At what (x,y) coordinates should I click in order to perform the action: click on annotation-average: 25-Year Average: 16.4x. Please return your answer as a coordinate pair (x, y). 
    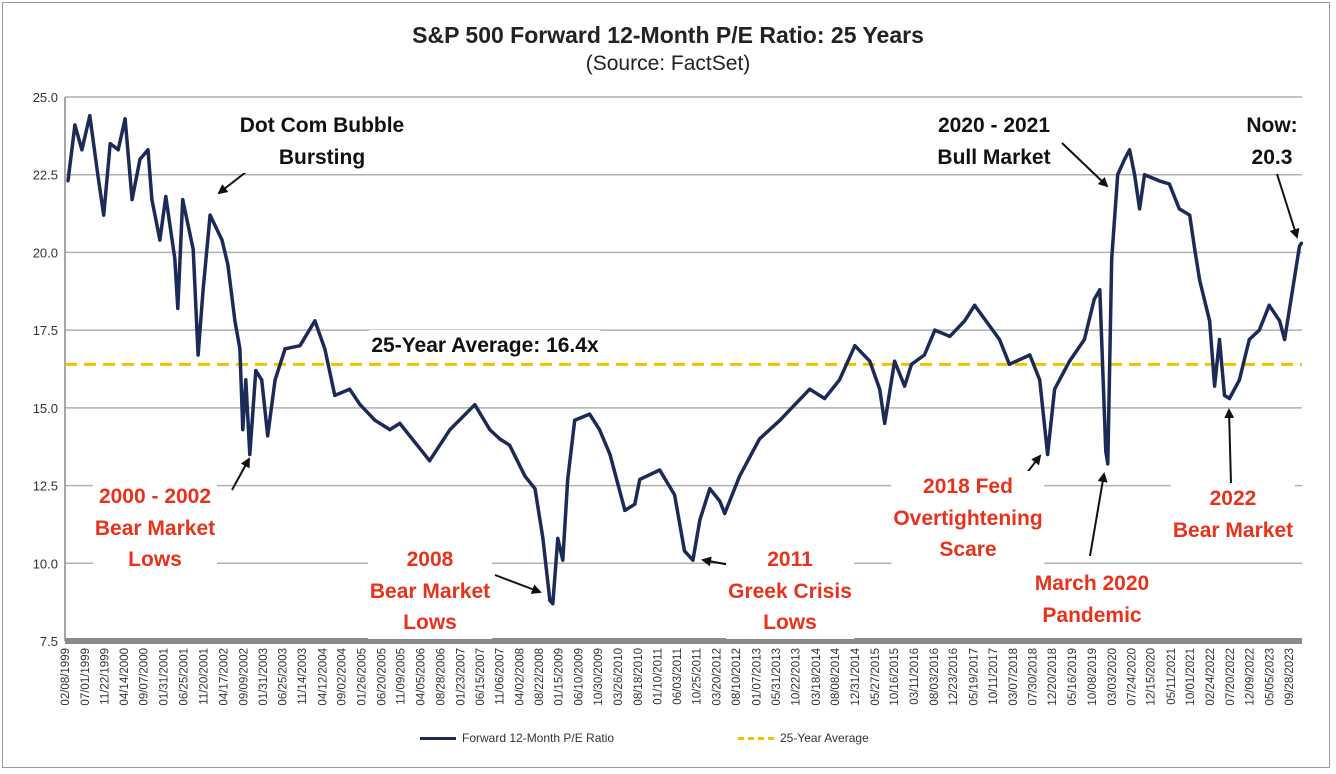
    Looking at the image, I should click on (485, 346).